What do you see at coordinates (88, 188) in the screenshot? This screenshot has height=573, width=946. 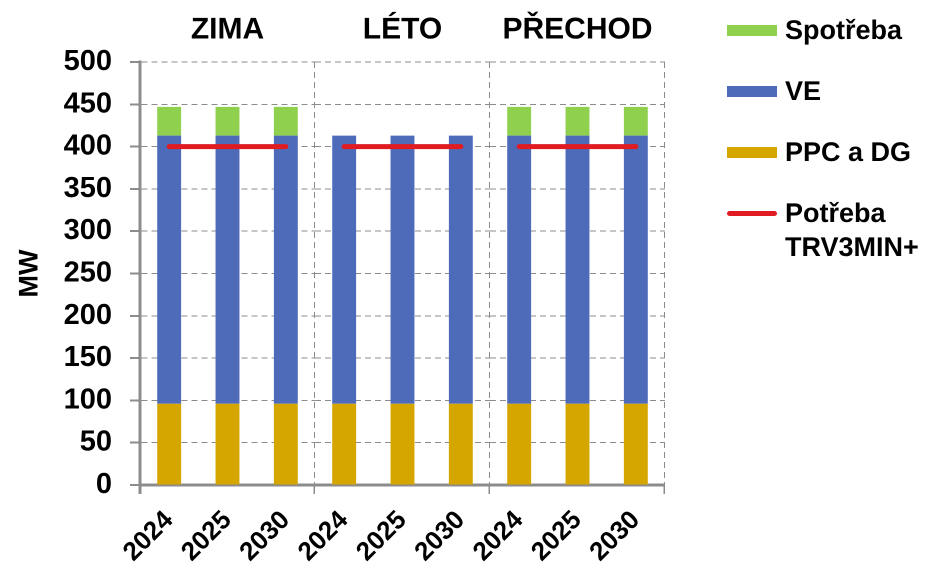 I see `y-tick-label: 350` at bounding box center [88, 188].